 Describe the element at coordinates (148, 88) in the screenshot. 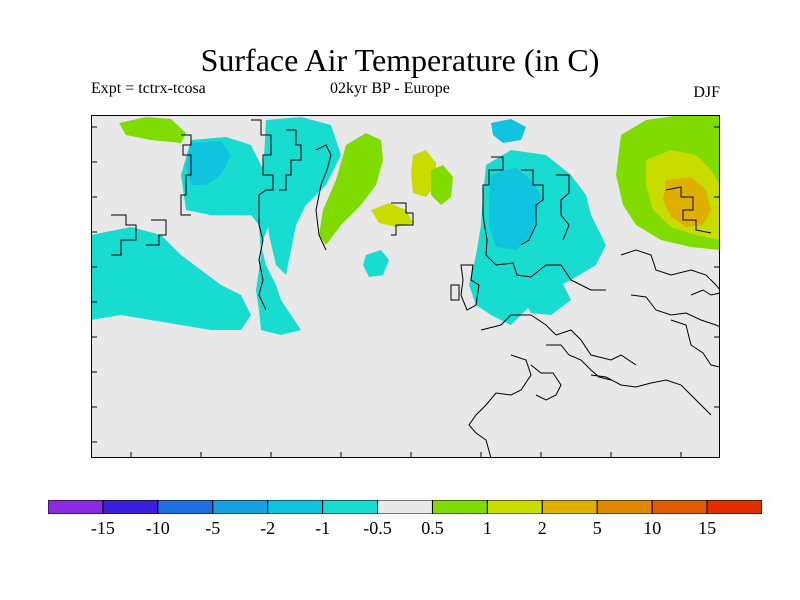

I see `experiment-label: Expt = tctrx-tcosa` at that location.